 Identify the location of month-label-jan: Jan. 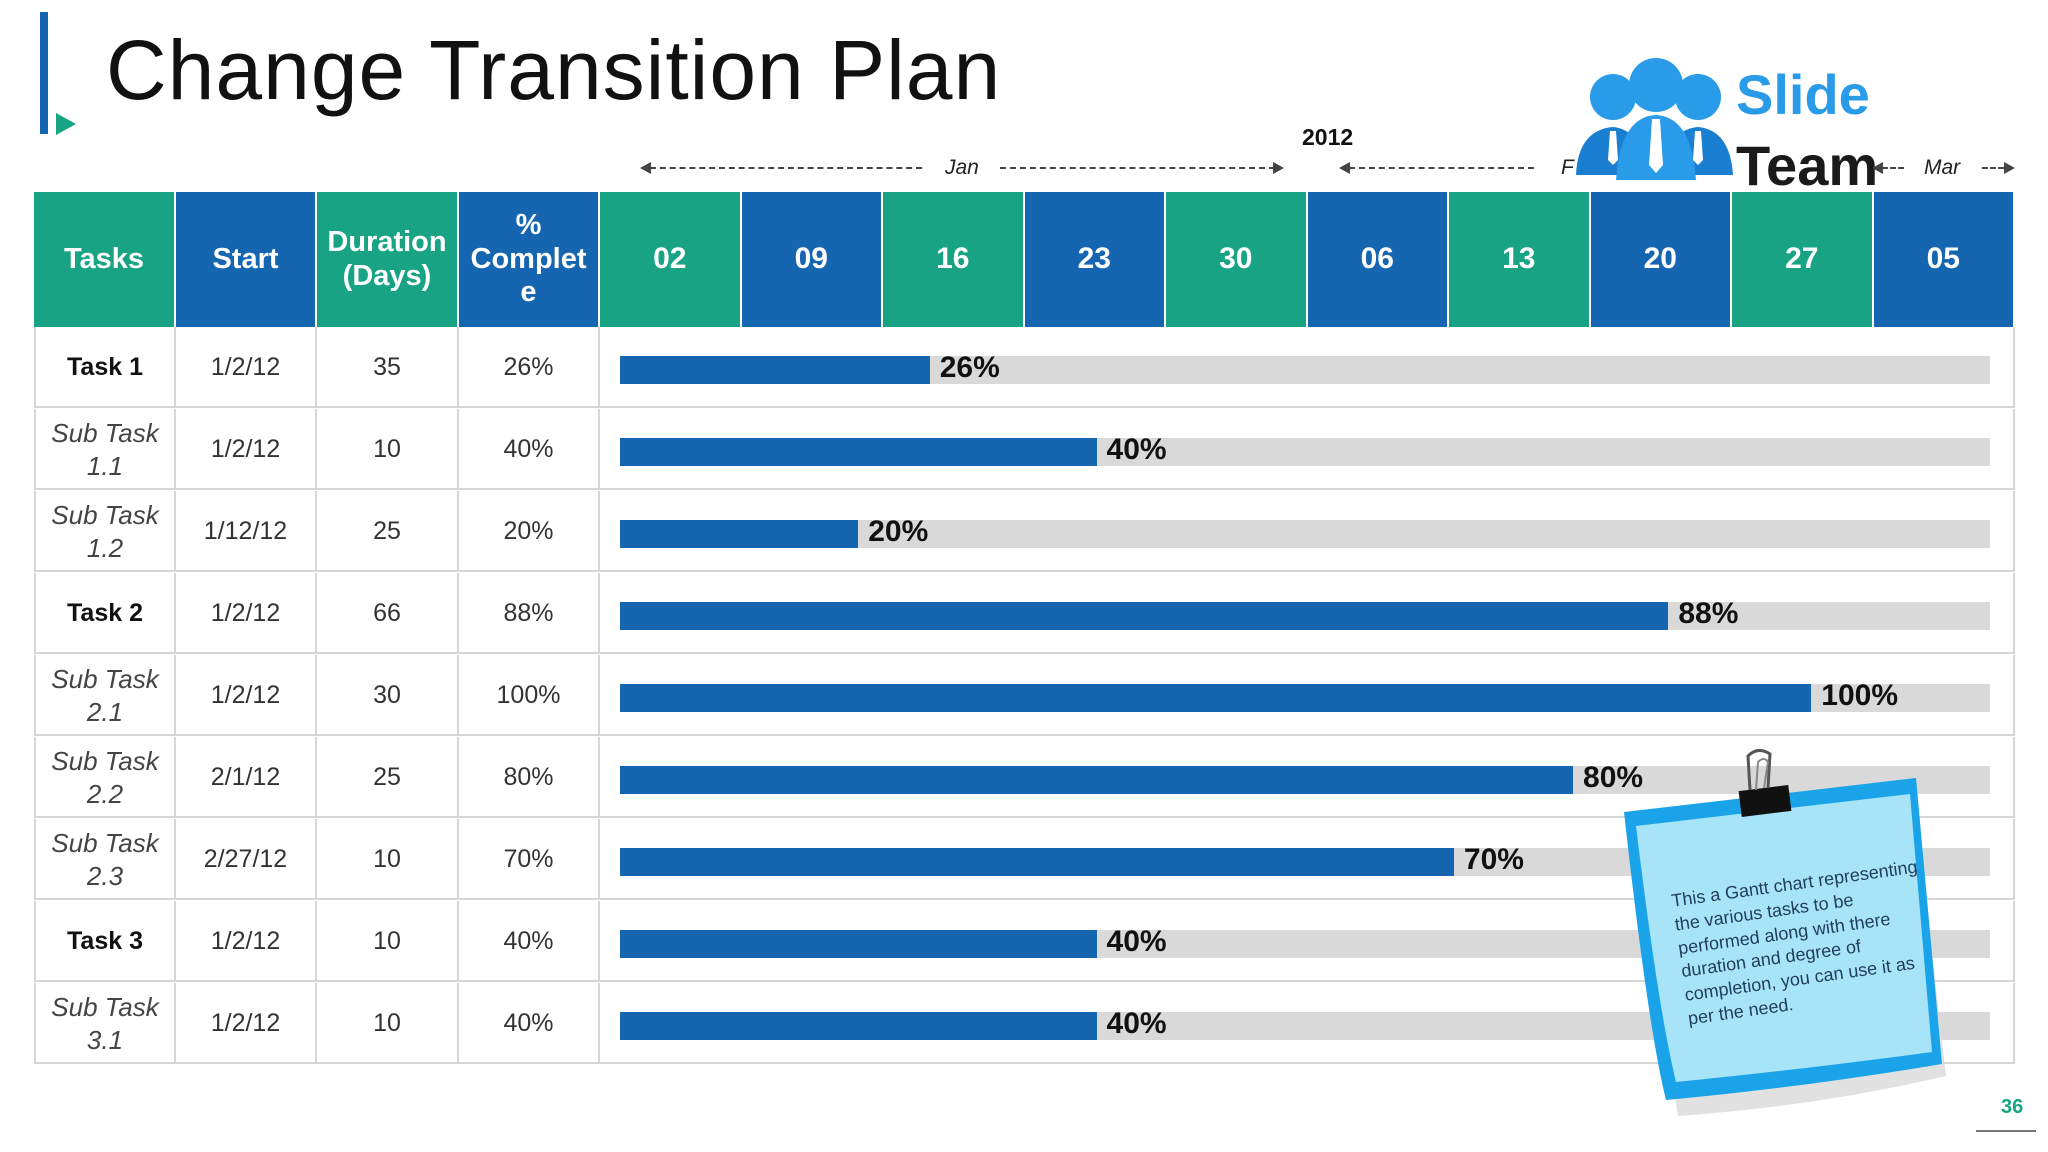
(962, 167).